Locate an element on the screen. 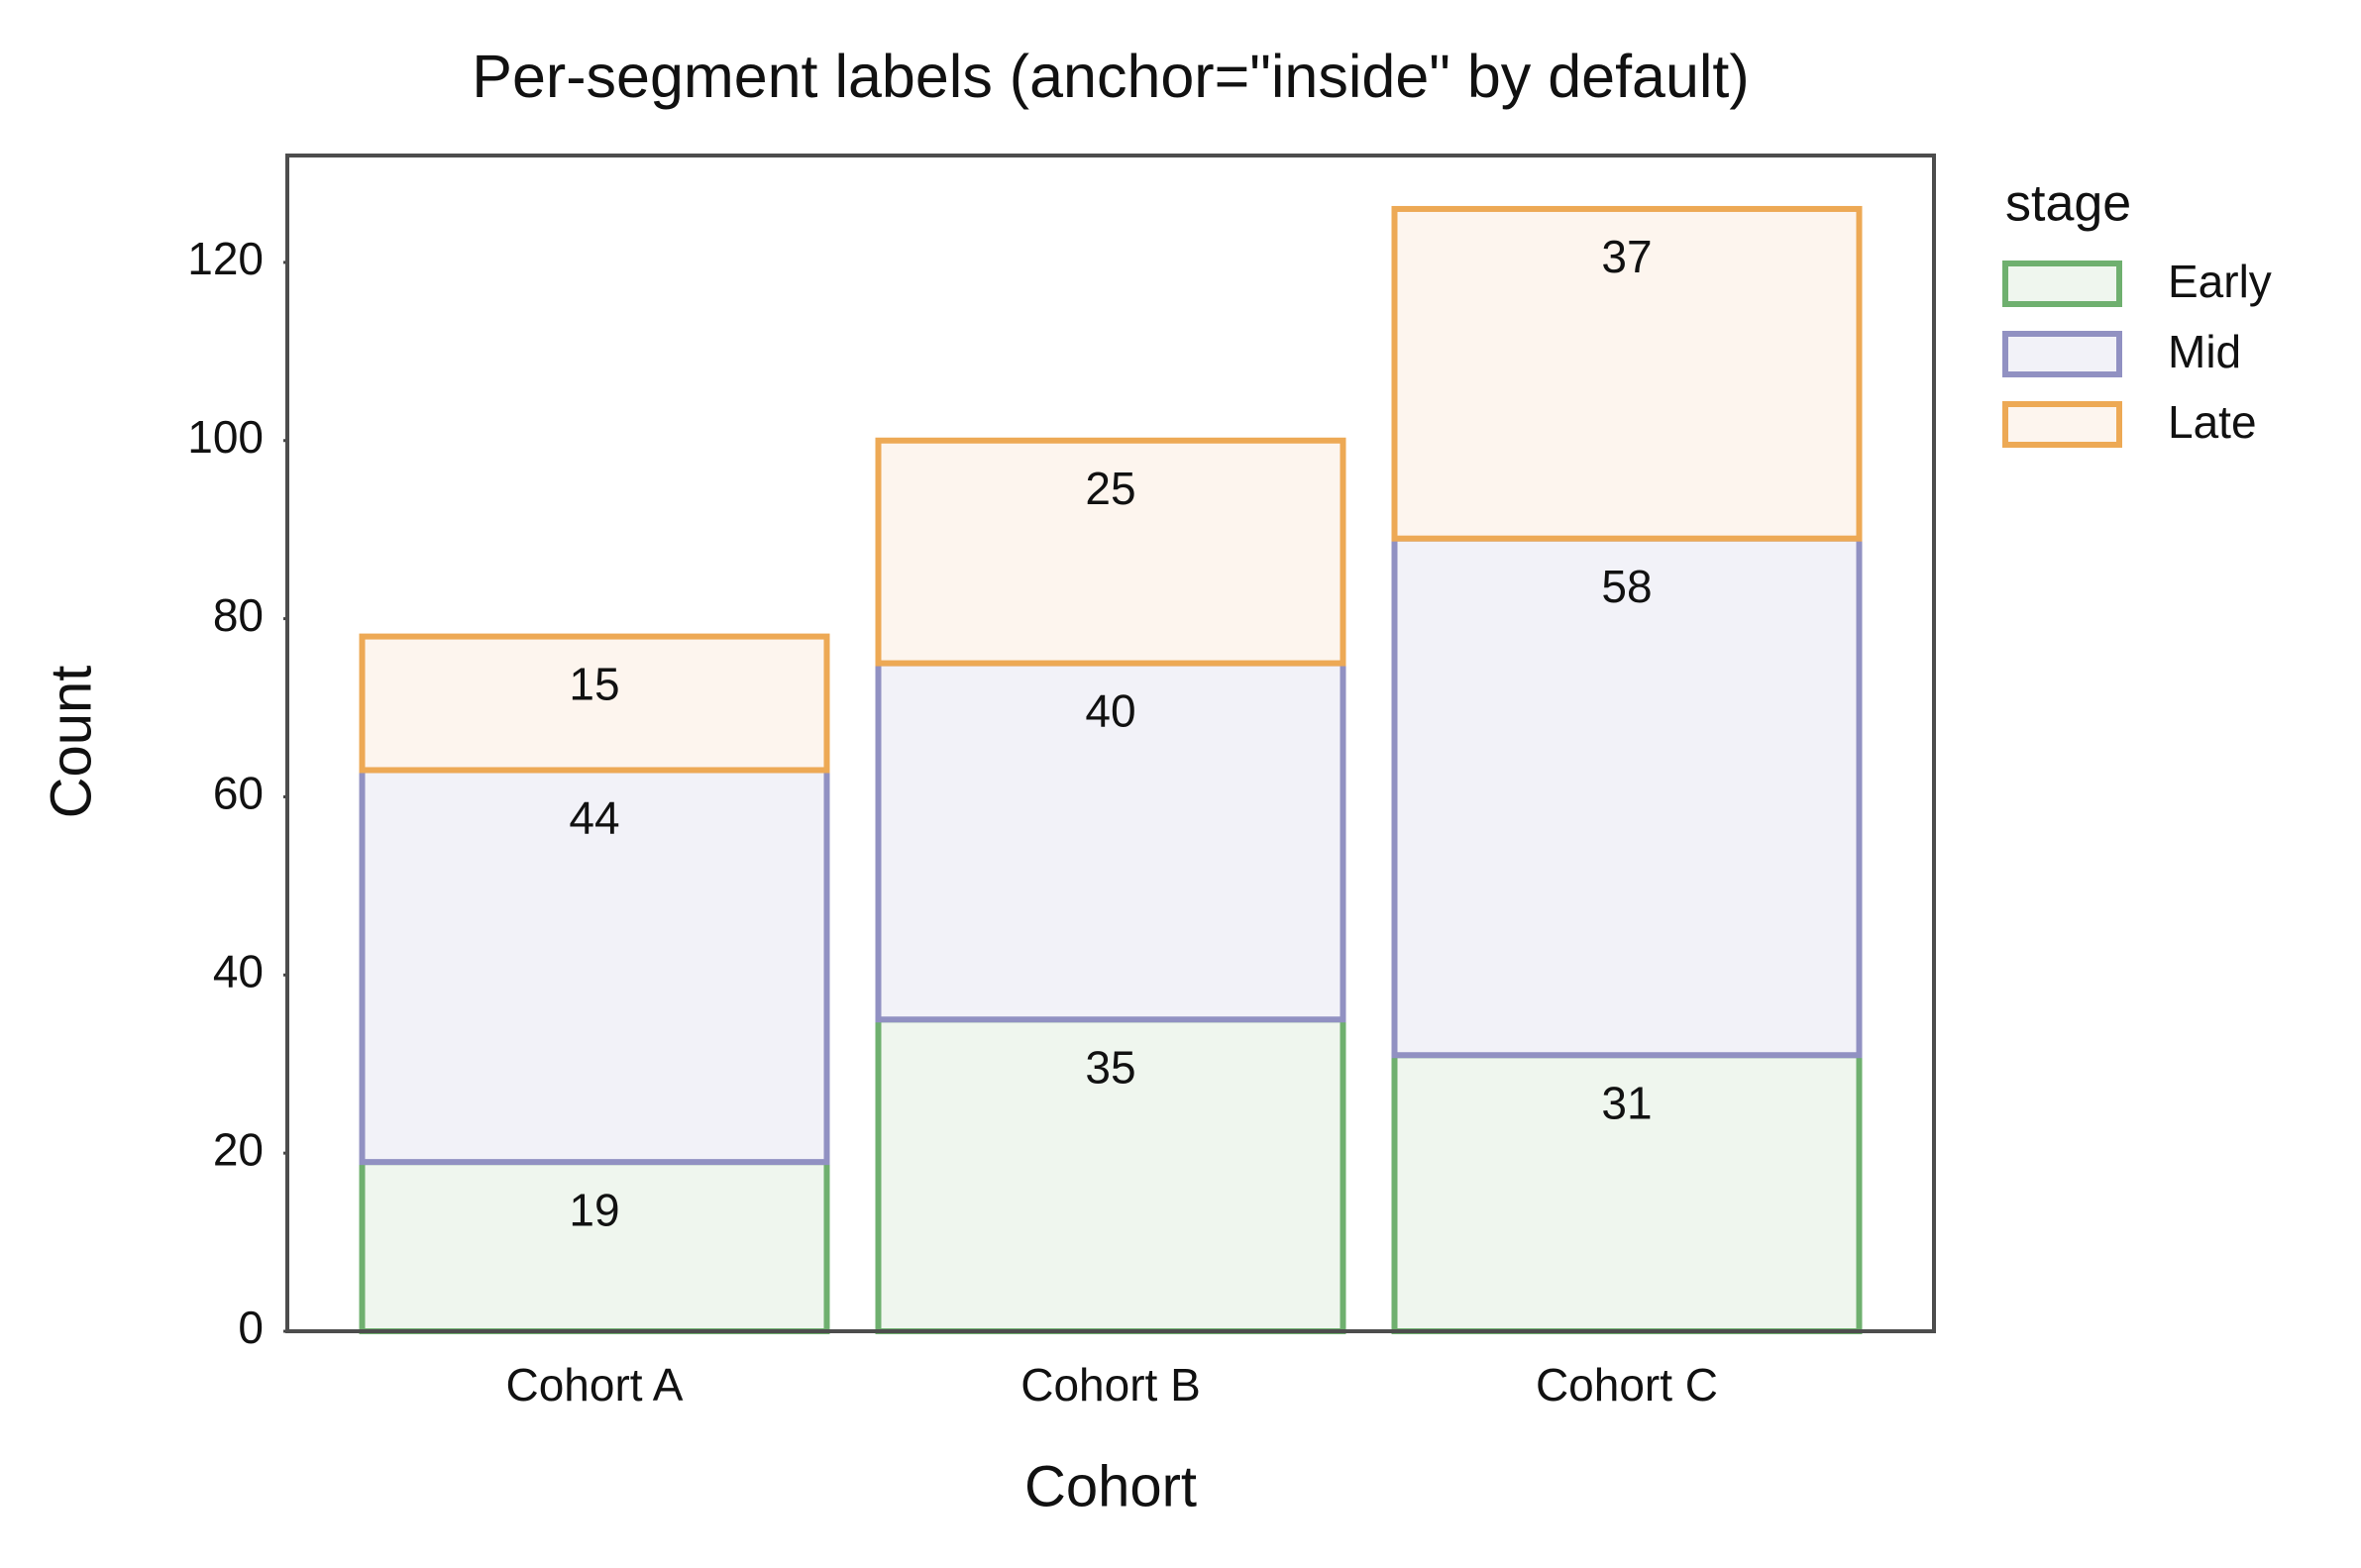 The height and width of the screenshot is (1568, 2361). y-axis-label: Count is located at coordinates (71, 743).